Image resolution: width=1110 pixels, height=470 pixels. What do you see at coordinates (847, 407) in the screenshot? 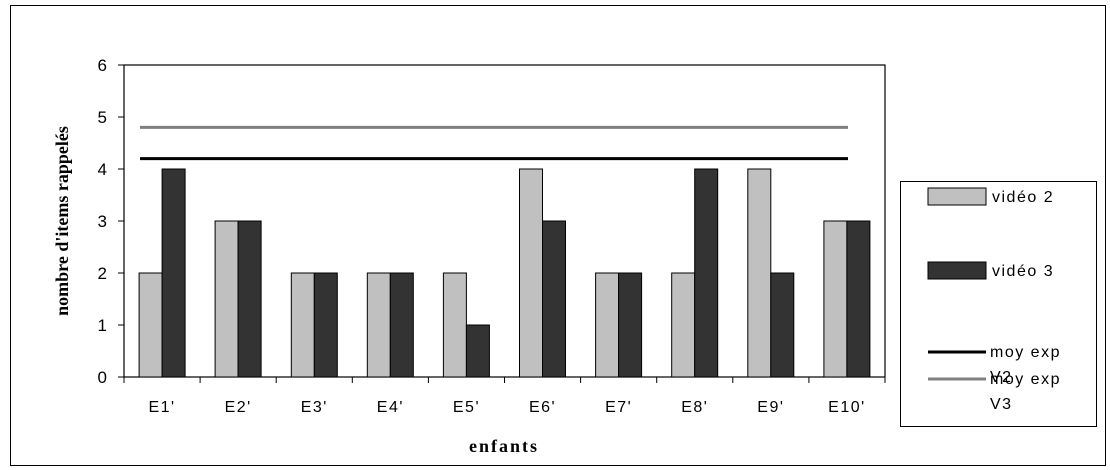
I see `x-tick-label: E10'` at bounding box center [847, 407].